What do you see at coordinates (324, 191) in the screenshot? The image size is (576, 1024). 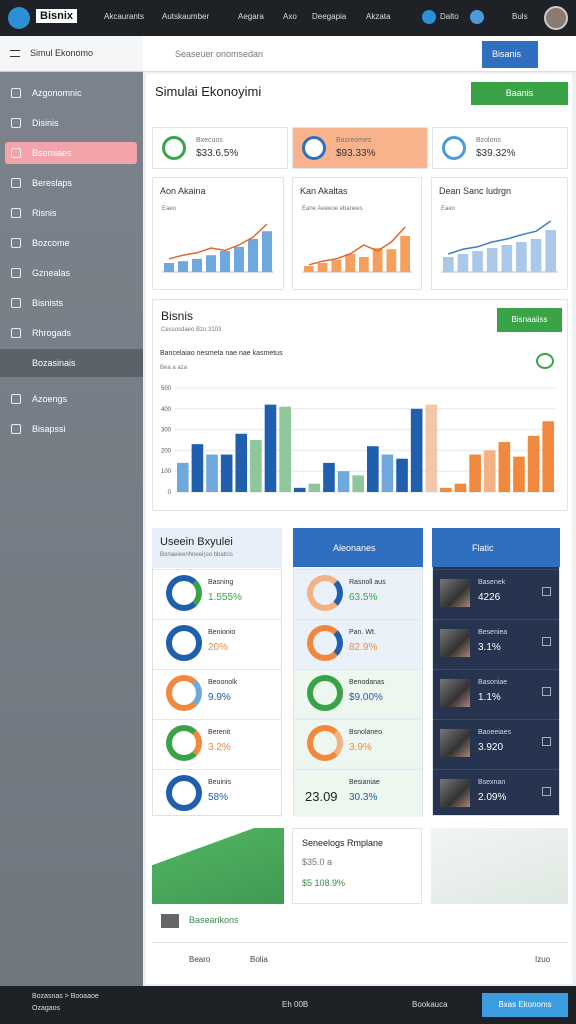 I see `chart-title: Kan Akaltas` at bounding box center [324, 191].